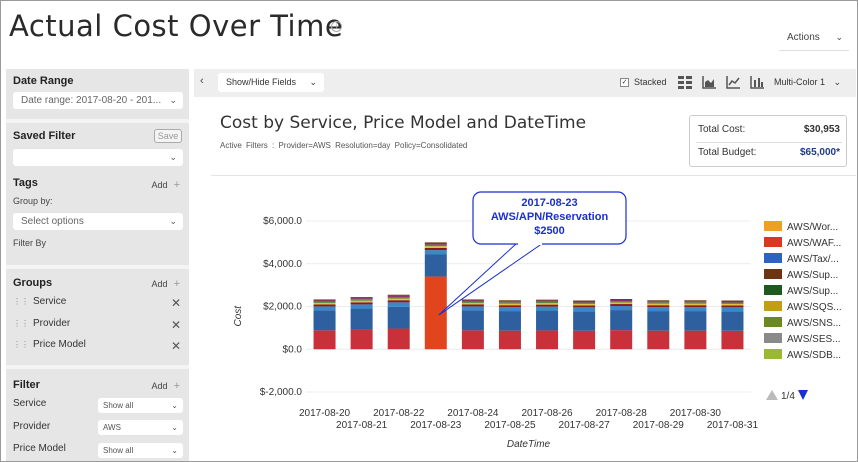 This screenshot has width=858, height=462. Describe the element at coordinates (168, 136) in the screenshot. I see `save-filter-button: Save` at that location.